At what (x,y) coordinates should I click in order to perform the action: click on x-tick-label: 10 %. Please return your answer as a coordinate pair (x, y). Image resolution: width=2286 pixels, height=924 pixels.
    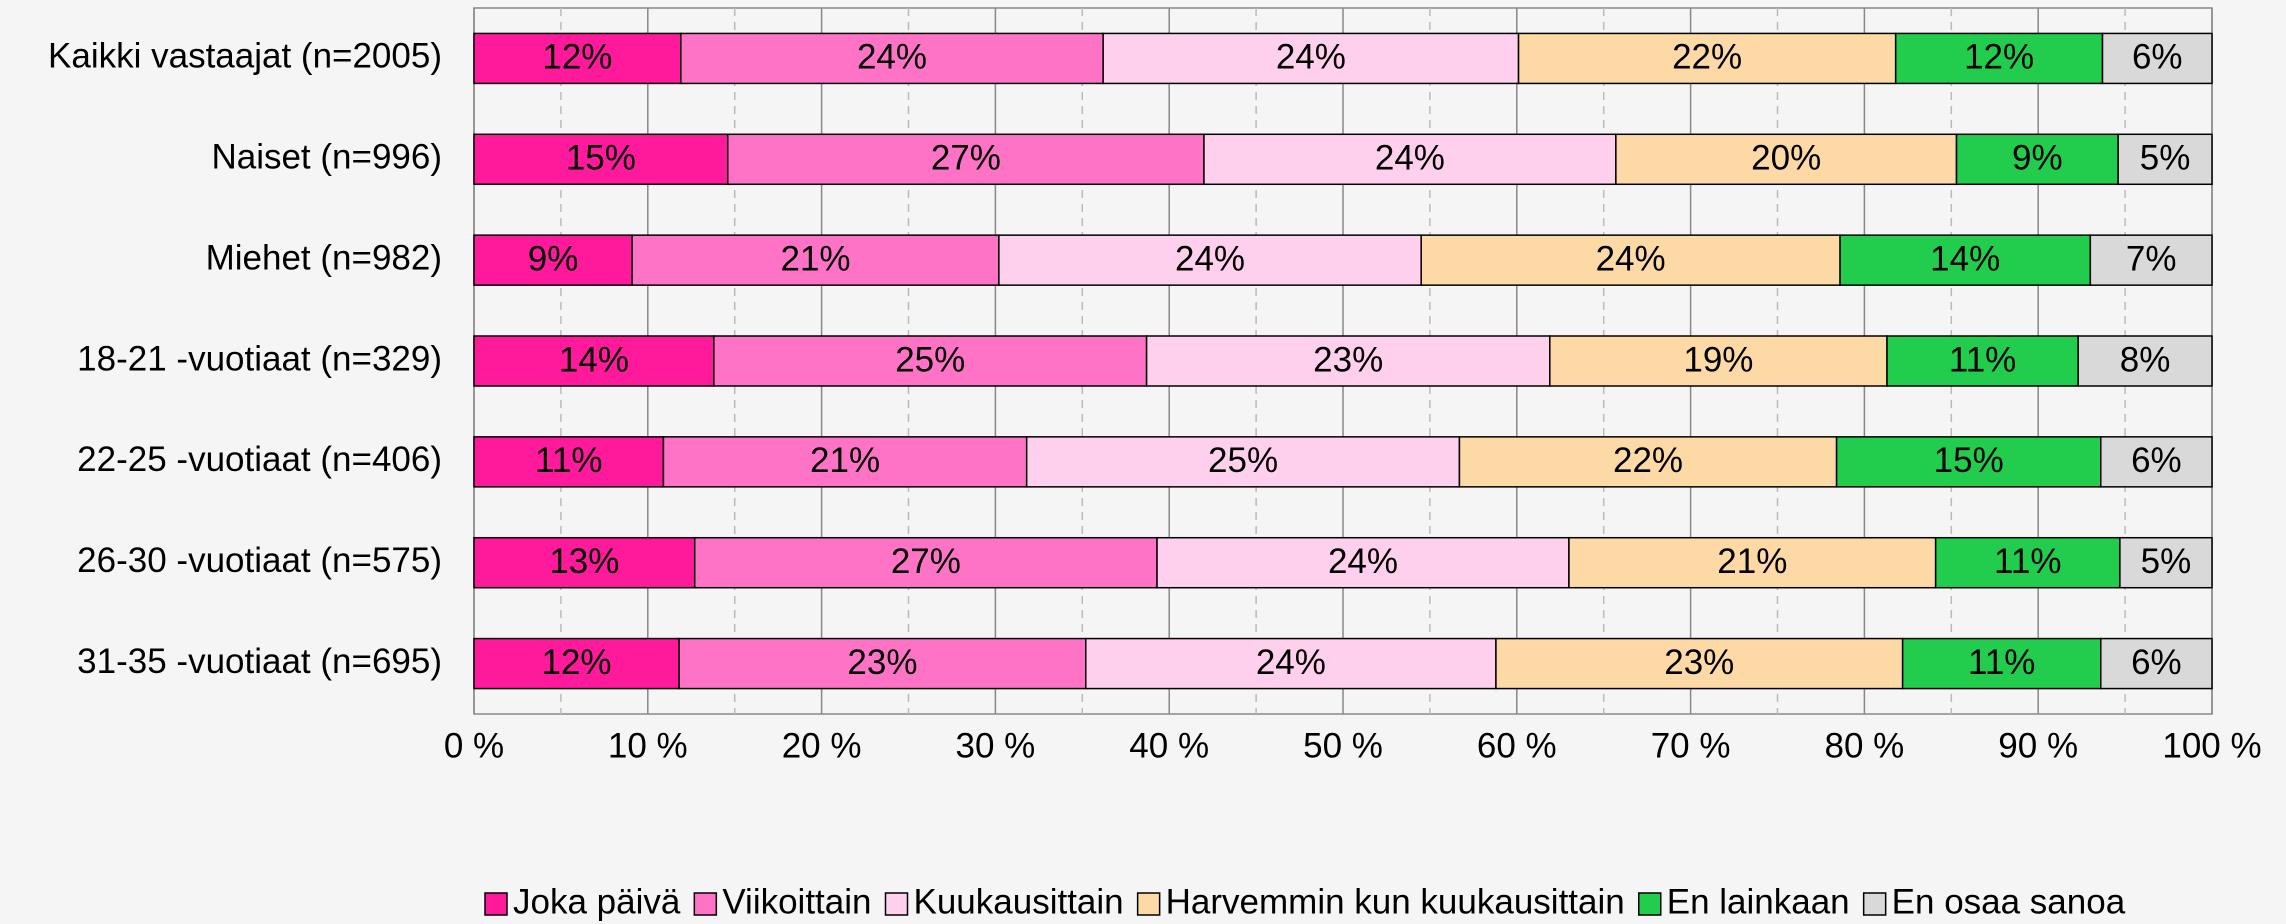
    Looking at the image, I should click on (648, 745).